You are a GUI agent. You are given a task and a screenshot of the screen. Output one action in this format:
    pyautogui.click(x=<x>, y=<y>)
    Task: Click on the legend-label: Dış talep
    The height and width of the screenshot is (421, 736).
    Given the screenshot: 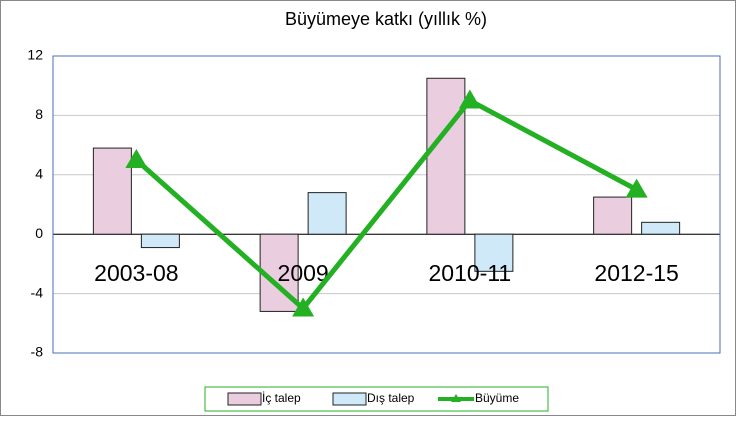 What is the action you would take?
    pyautogui.click(x=391, y=398)
    